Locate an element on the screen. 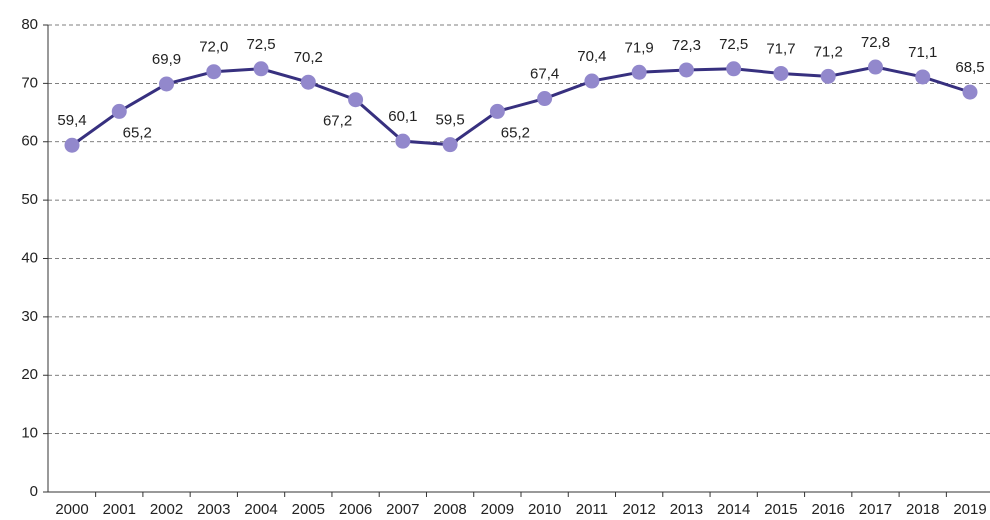 The width and height of the screenshot is (990, 520). data-label: 72,8 is located at coordinates (875, 42).